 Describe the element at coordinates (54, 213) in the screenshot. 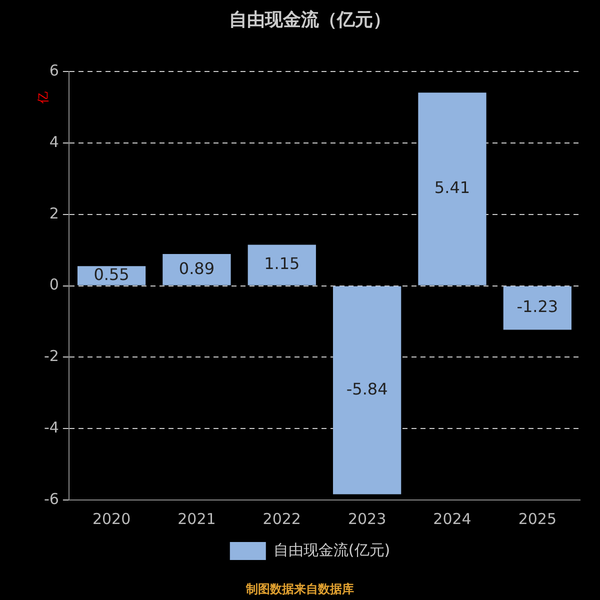

I see `y-tick-label: 2` at that location.